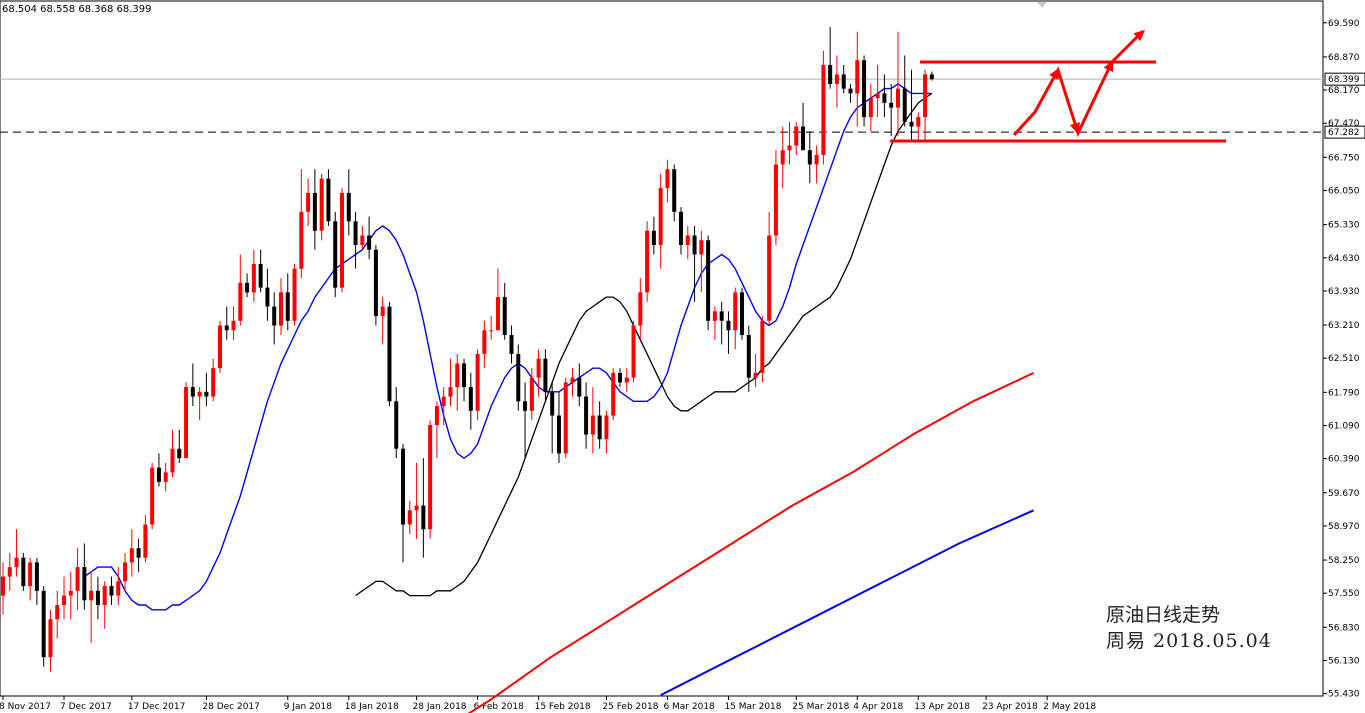 This screenshot has width=1365, height=713. Describe the element at coordinates (1163, 615) in the screenshot. I see `annotation-title: 原油日线走势` at that location.